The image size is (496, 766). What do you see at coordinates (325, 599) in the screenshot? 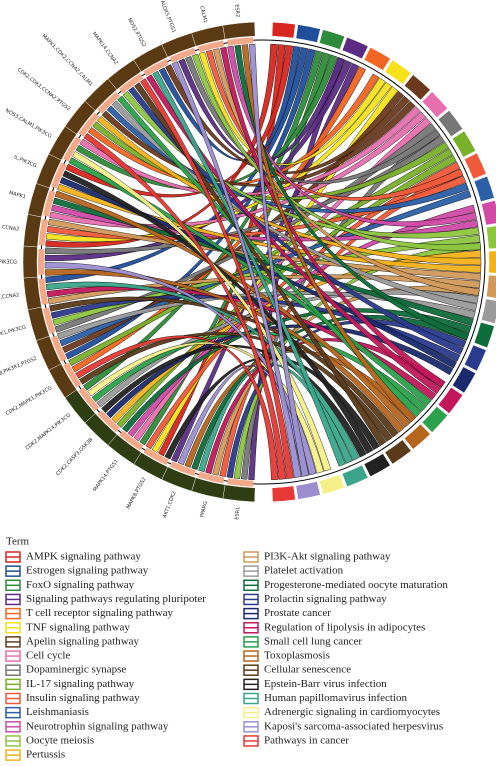
I see `legend-label: Prolactin signaling pathway` at bounding box center [325, 599].